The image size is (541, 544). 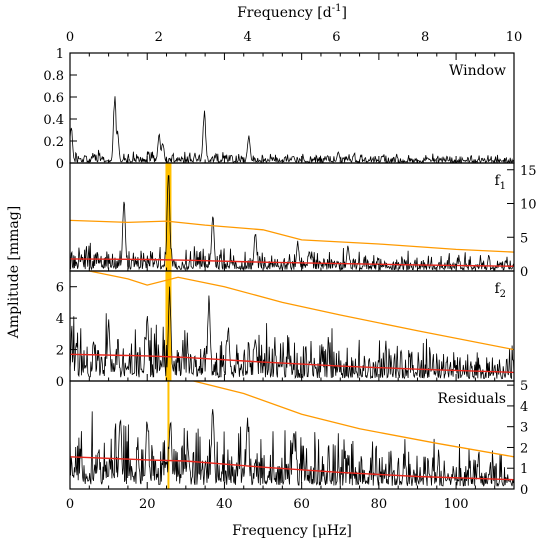 What do you see at coordinates (53, 76) in the screenshot?
I see `y-tick-label: 0.8` at bounding box center [53, 76].